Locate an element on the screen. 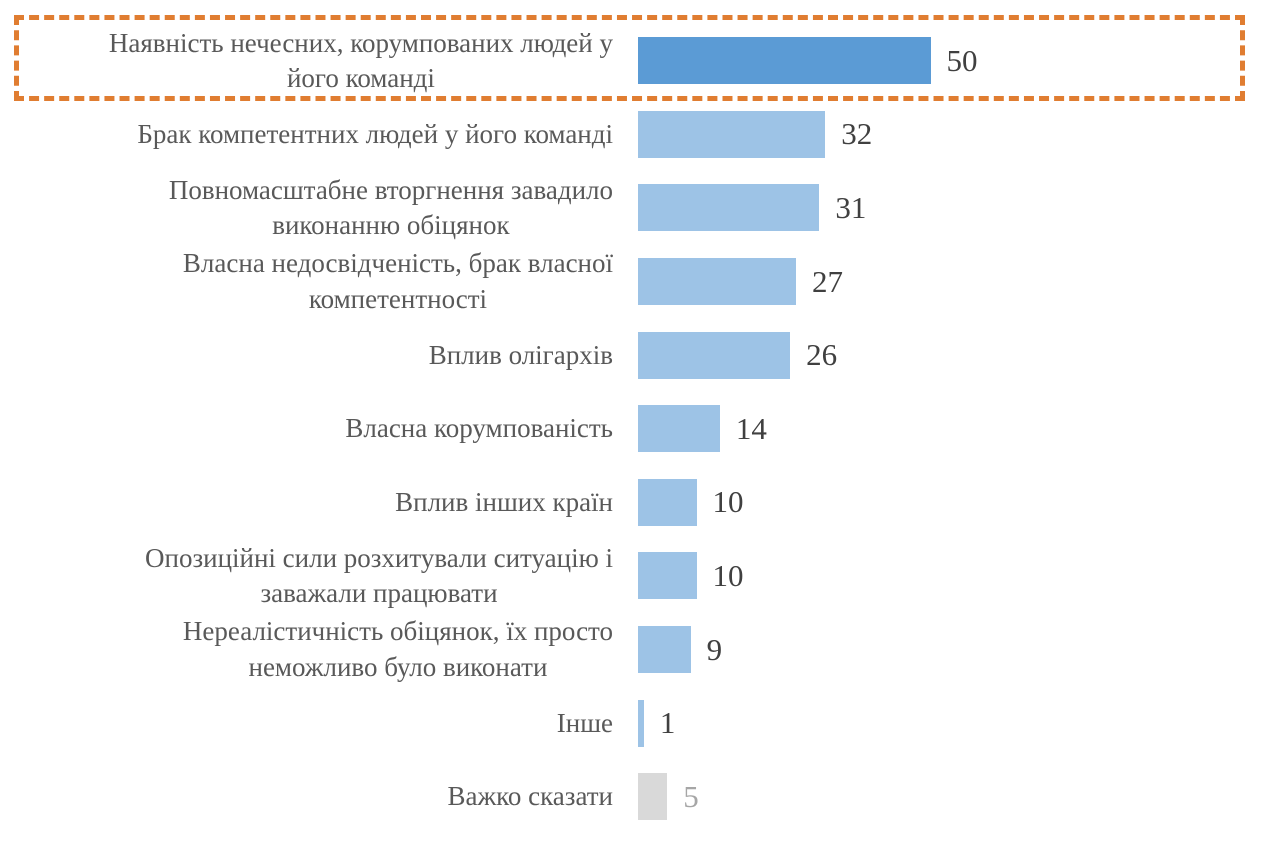  value-label: 26 is located at coordinates (822, 355).